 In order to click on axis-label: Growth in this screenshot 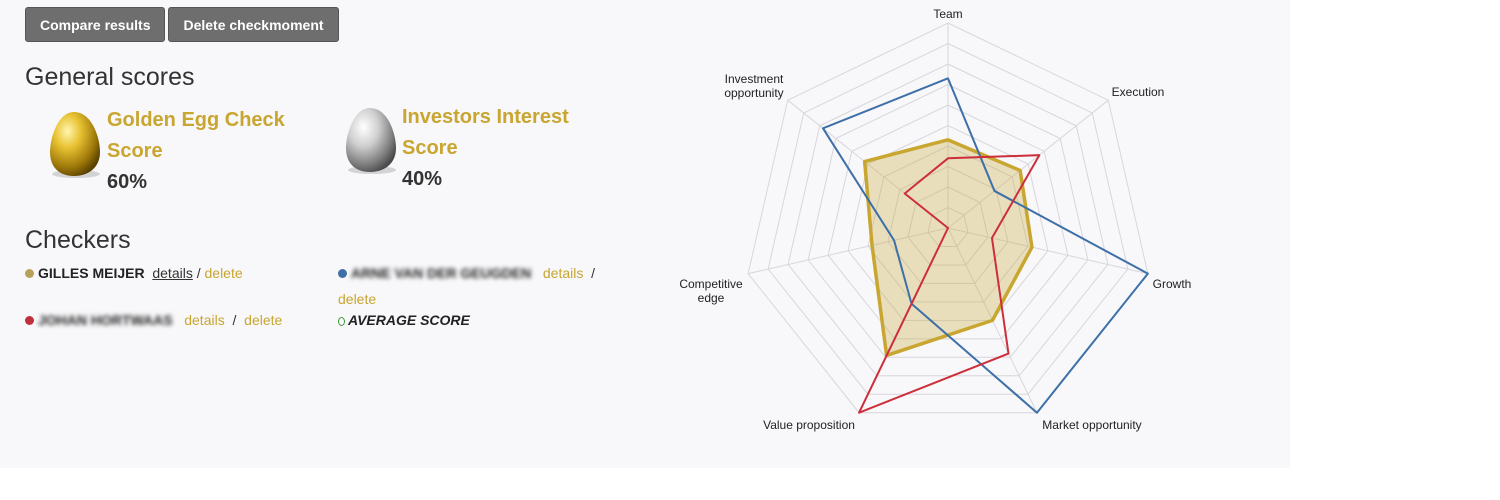, I will do `click(1172, 284)`.